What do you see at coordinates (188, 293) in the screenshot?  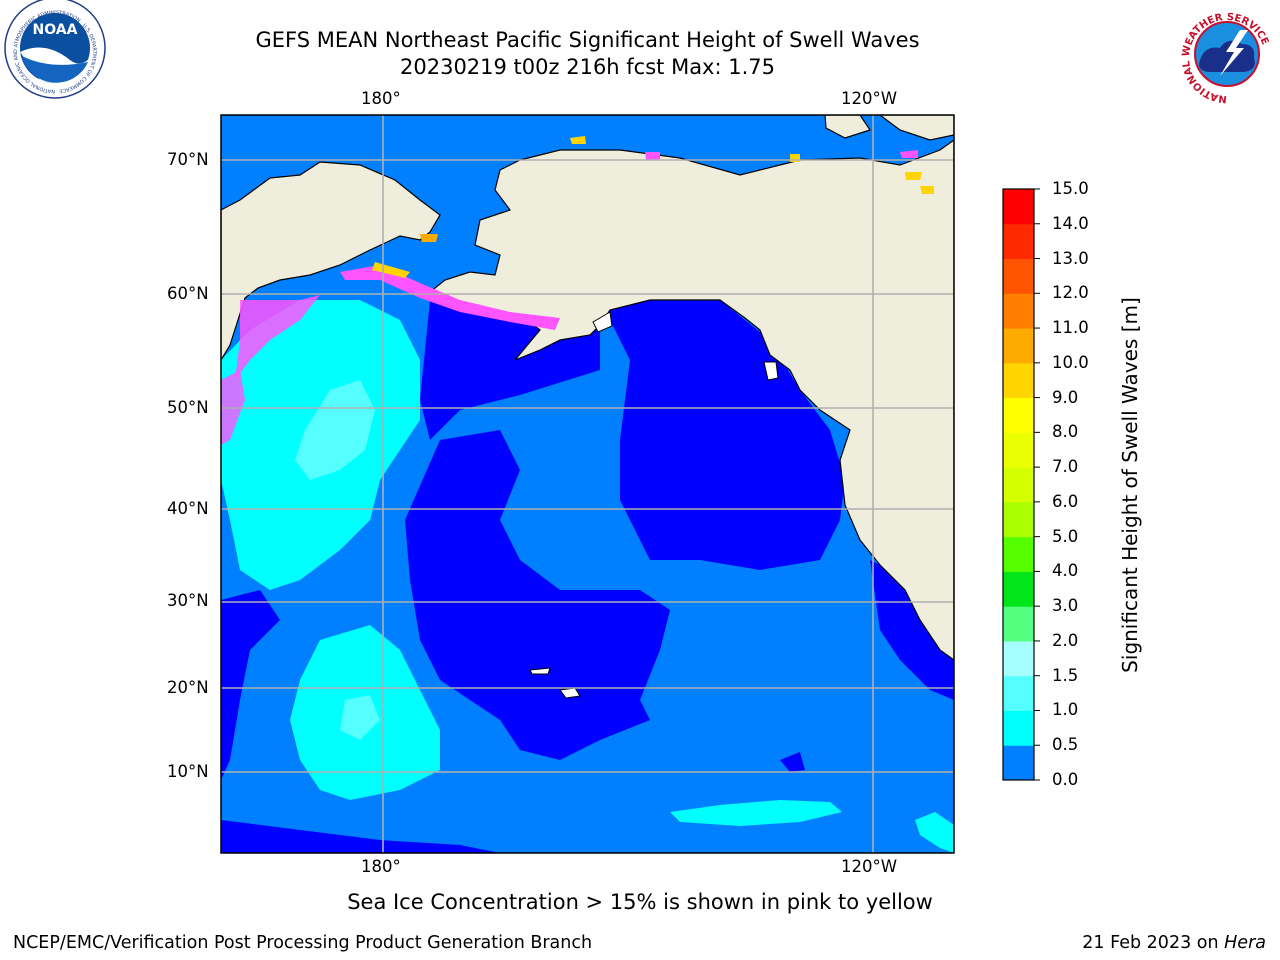 I see `lat-label-60n: 60°N` at bounding box center [188, 293].